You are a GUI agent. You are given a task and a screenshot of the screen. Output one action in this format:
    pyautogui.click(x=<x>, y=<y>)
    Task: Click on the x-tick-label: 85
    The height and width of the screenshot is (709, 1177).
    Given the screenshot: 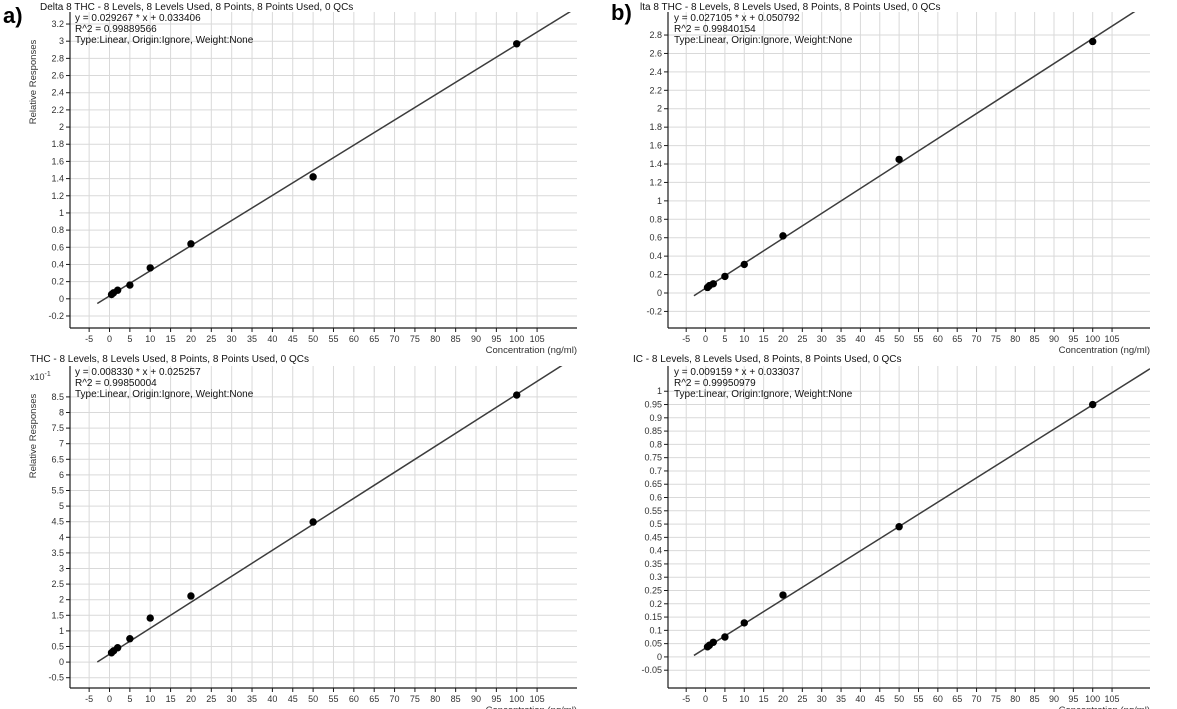 What is the action you would take?
    pyautogui.click(x=456, y=699)
    